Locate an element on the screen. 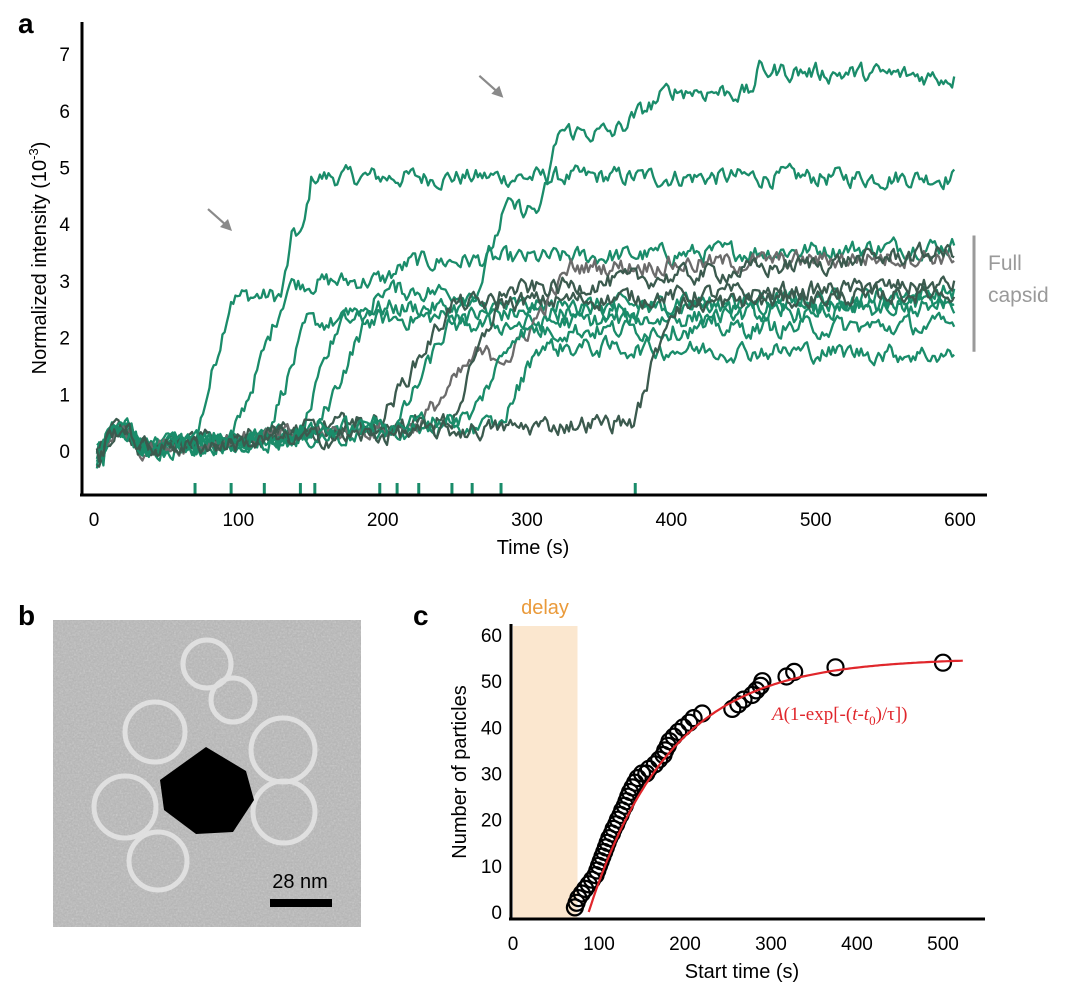  y-tick-label: 20 is located at coordinates (491, 821).